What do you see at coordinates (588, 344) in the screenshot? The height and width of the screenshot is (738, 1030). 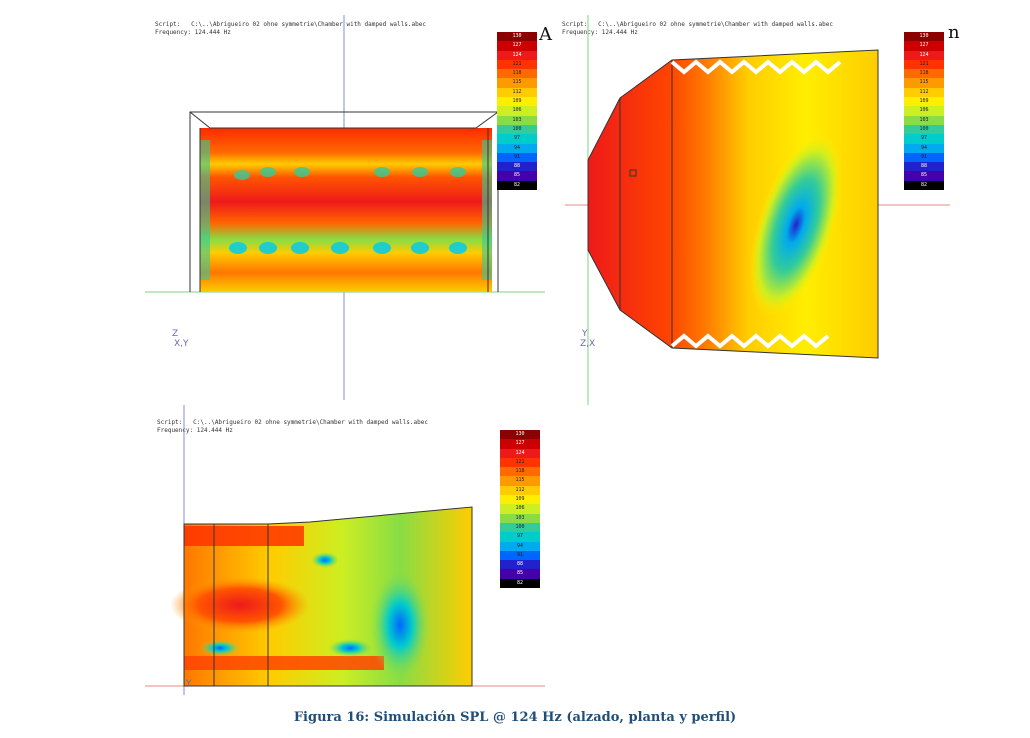 I see `axis-label-zx: Z,X` at bounding box center [588, 344].